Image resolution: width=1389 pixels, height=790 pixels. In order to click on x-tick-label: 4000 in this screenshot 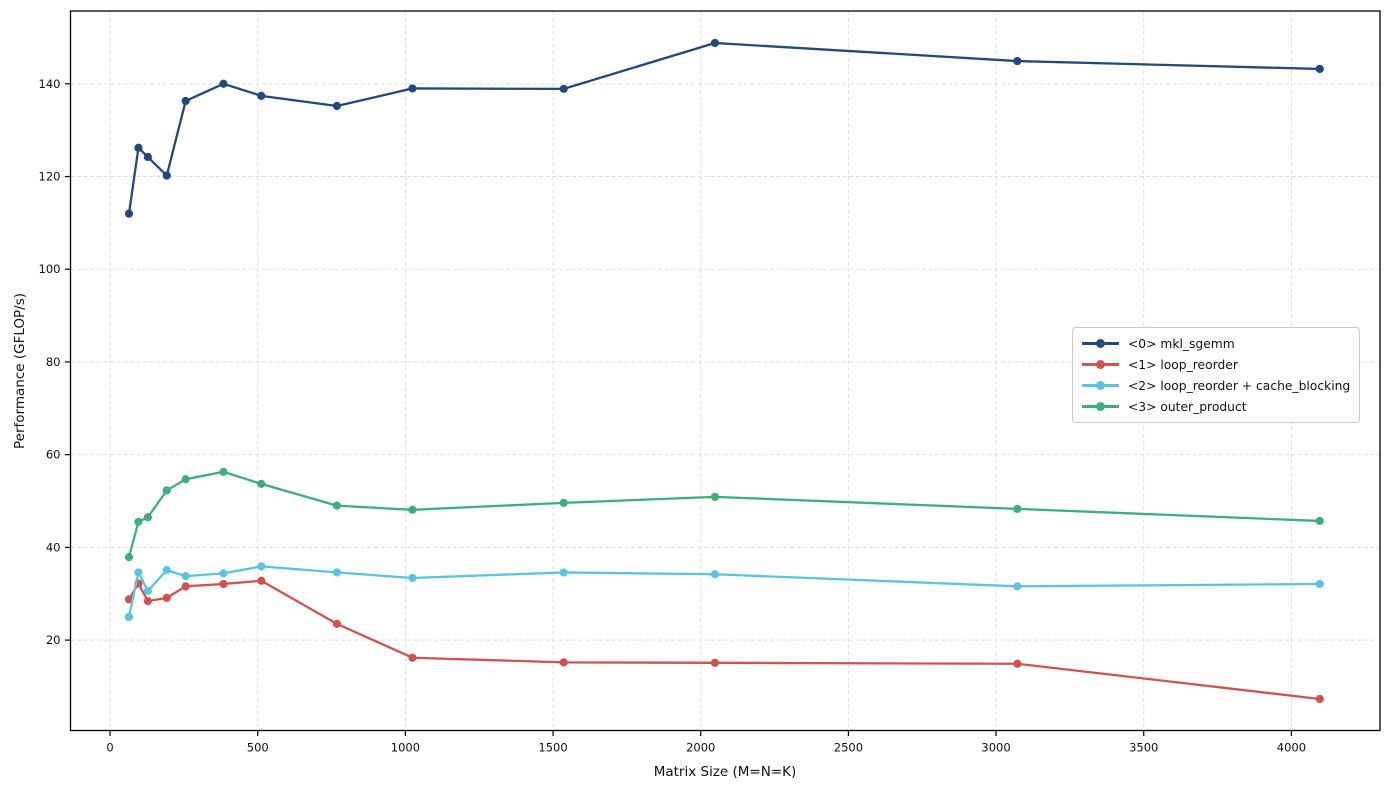, I will do `click(1291, 748)`.